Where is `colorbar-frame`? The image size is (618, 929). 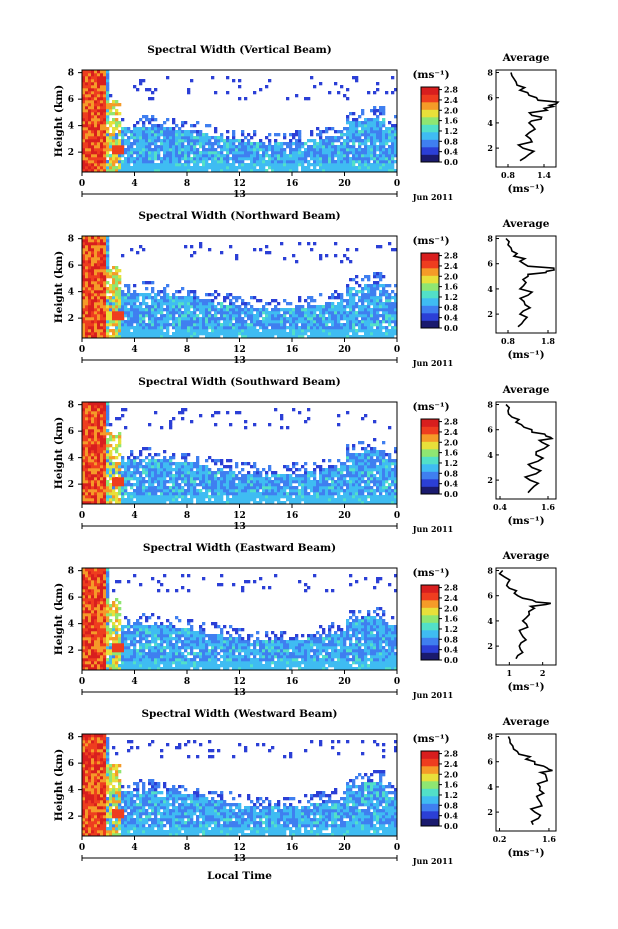
colorbar-frame is located at coordinates (430, 124).